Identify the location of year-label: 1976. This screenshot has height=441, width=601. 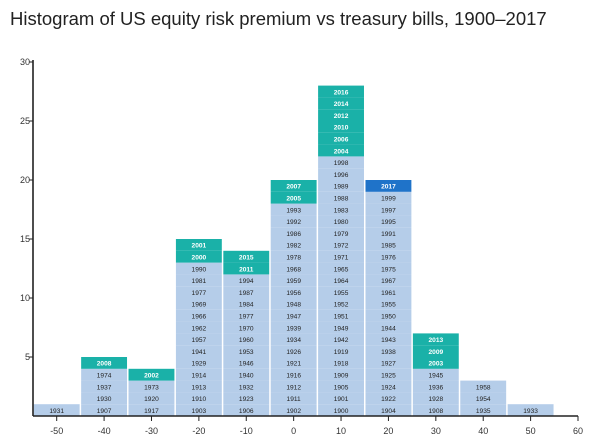
(388, 258).